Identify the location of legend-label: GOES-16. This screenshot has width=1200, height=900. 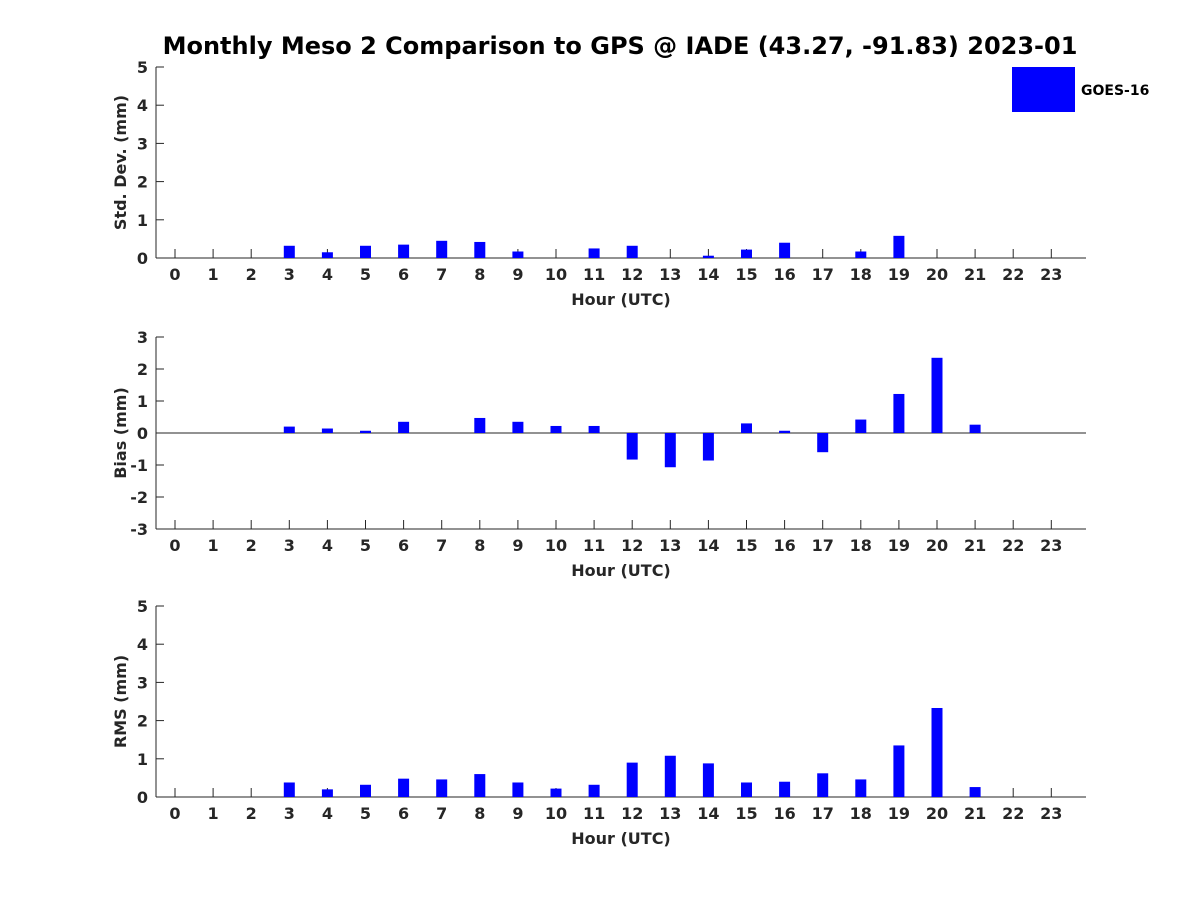
(1115, 91).